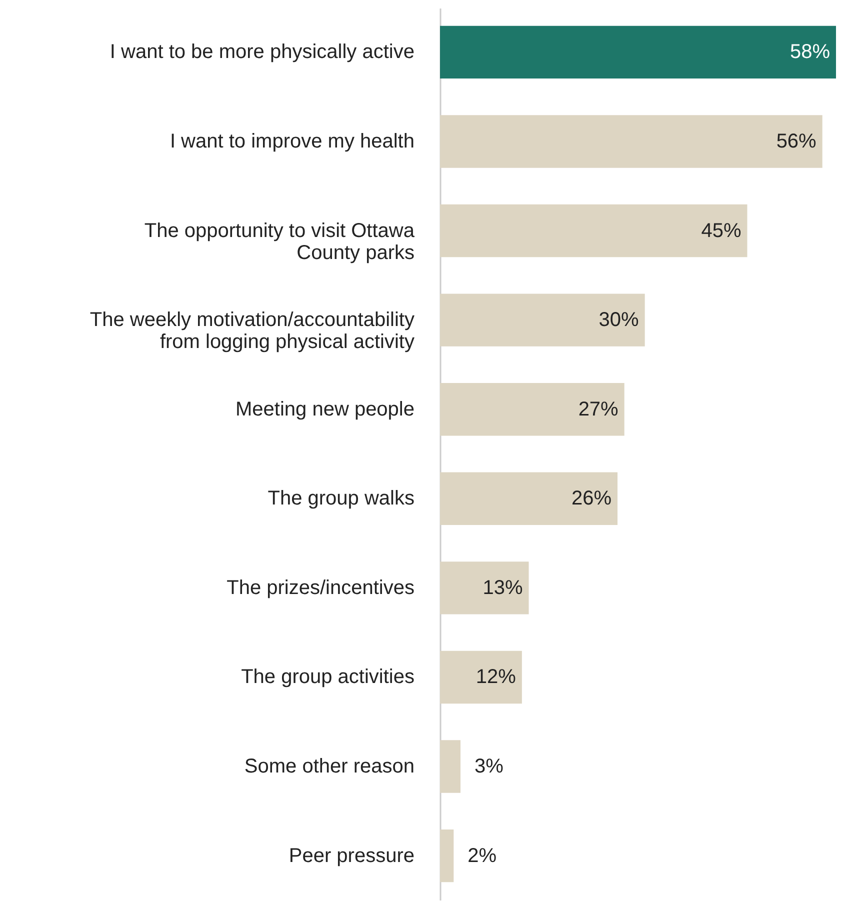 The width and height of the screenshot is (842, 908). What do you see at coordinates (496, 677) in the screenshot?
I see `data-label: 12%` at bounding box center [496, 677].